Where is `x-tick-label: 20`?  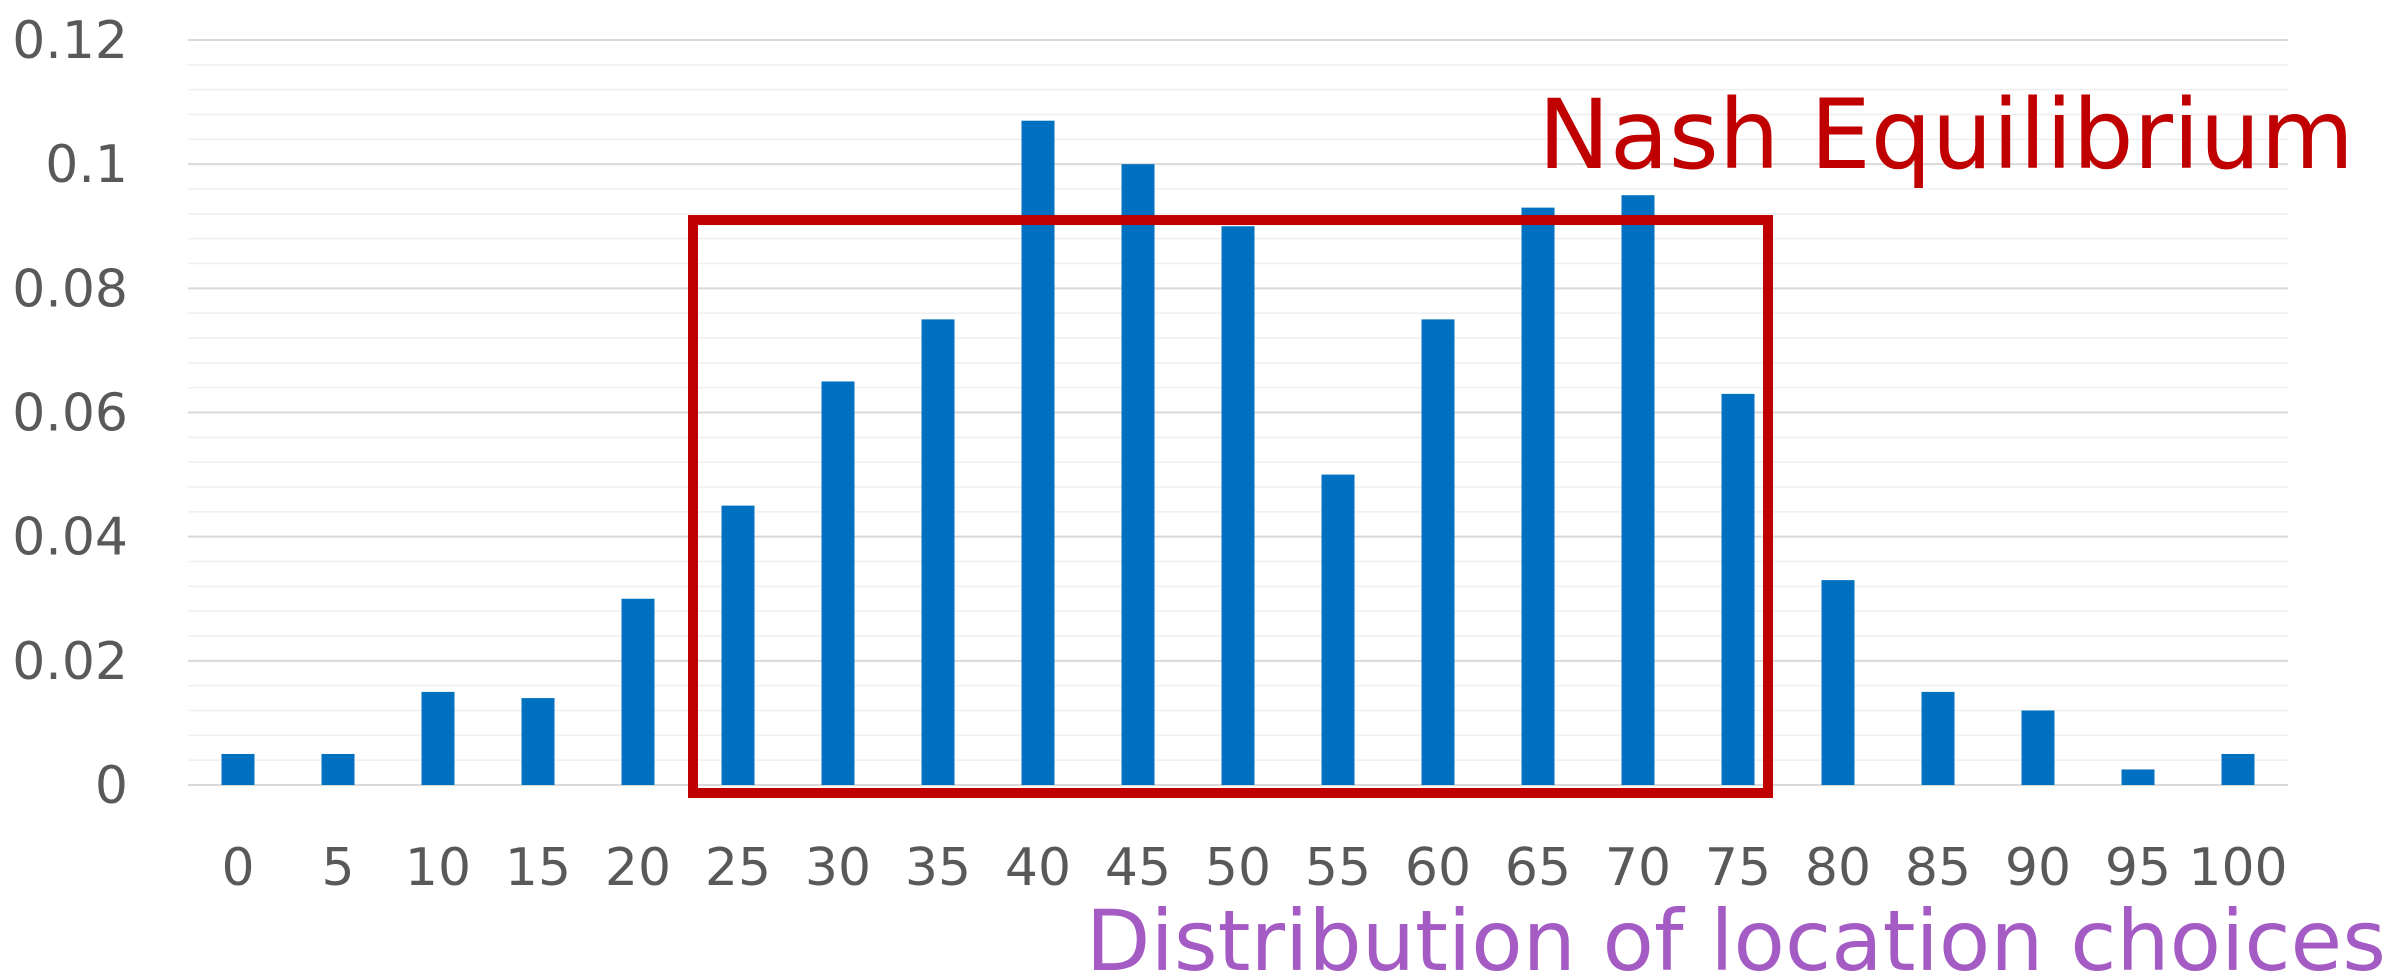 x-tick-label: 20 is located at coordinates (638, 868).